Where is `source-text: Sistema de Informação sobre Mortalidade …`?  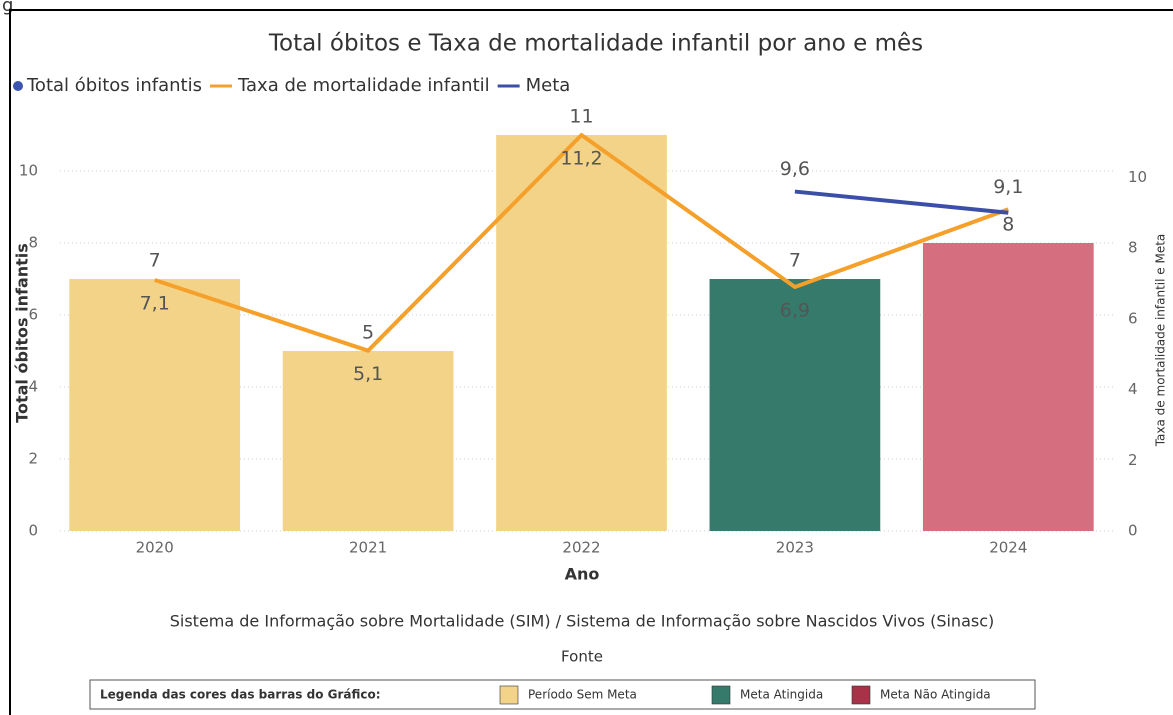 source-text: Sistema de Informação sobre Mortalidade … is located at coordinates (582, 621).